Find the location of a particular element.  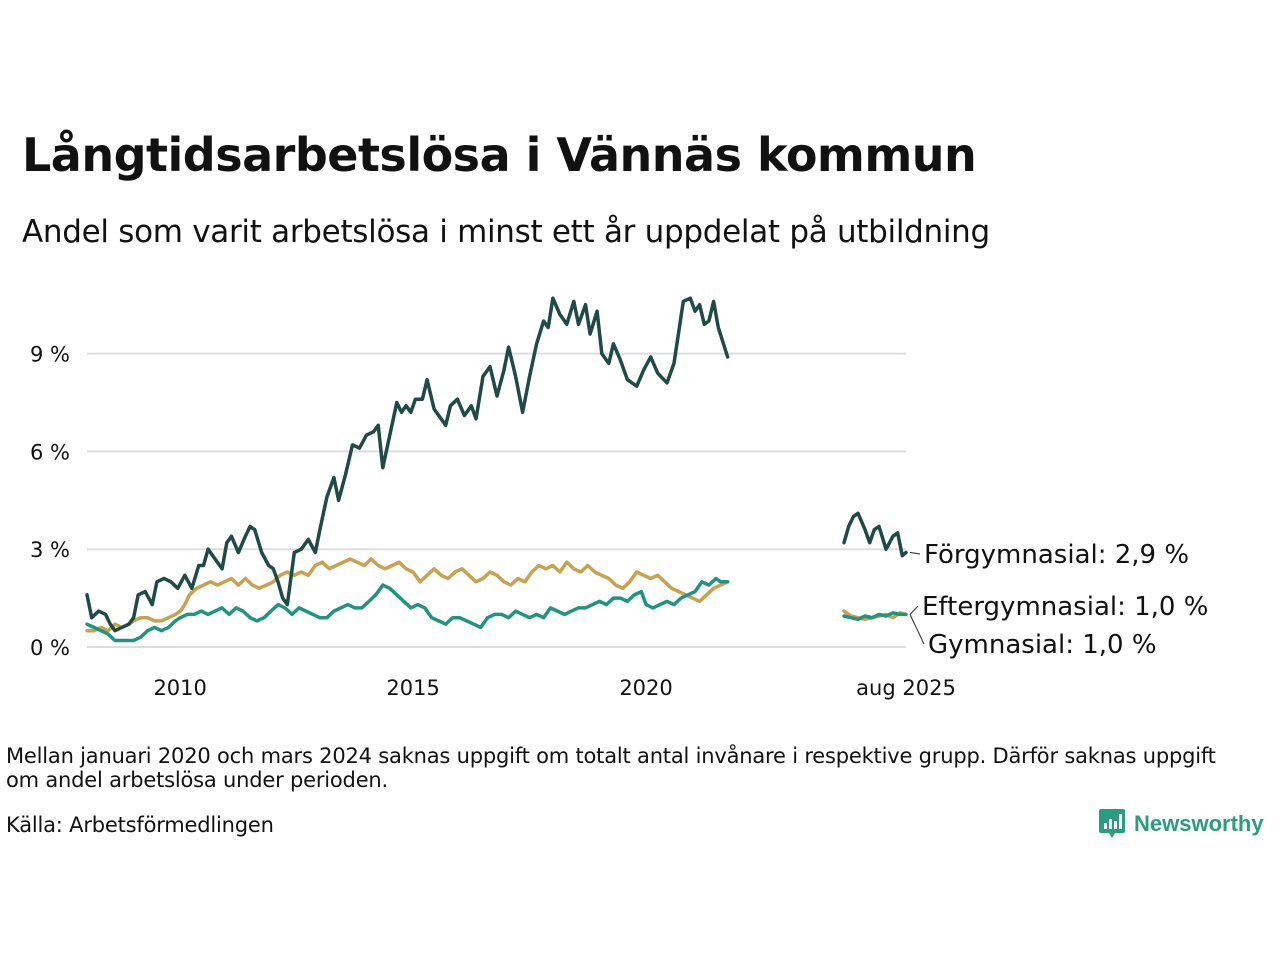

source-note: Källa: Arbetsförmedlingen is located at coordinates (140, 825).